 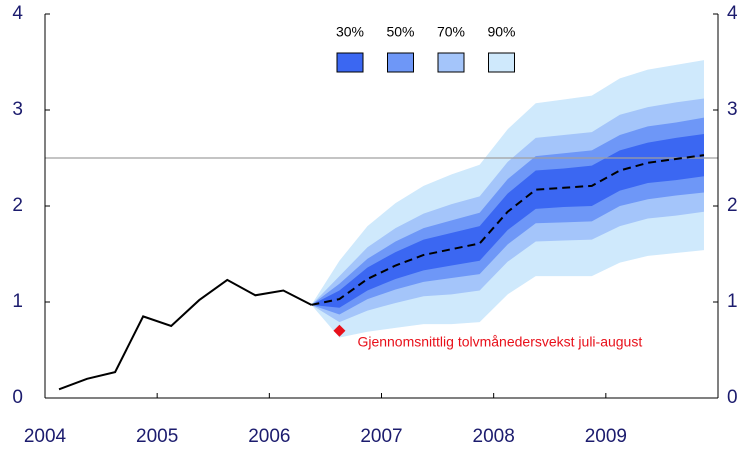 What do you see at coordinates (17, 205) in the screenshot?
I see `y-tick-label: 2` at bounding box center [17, 205].